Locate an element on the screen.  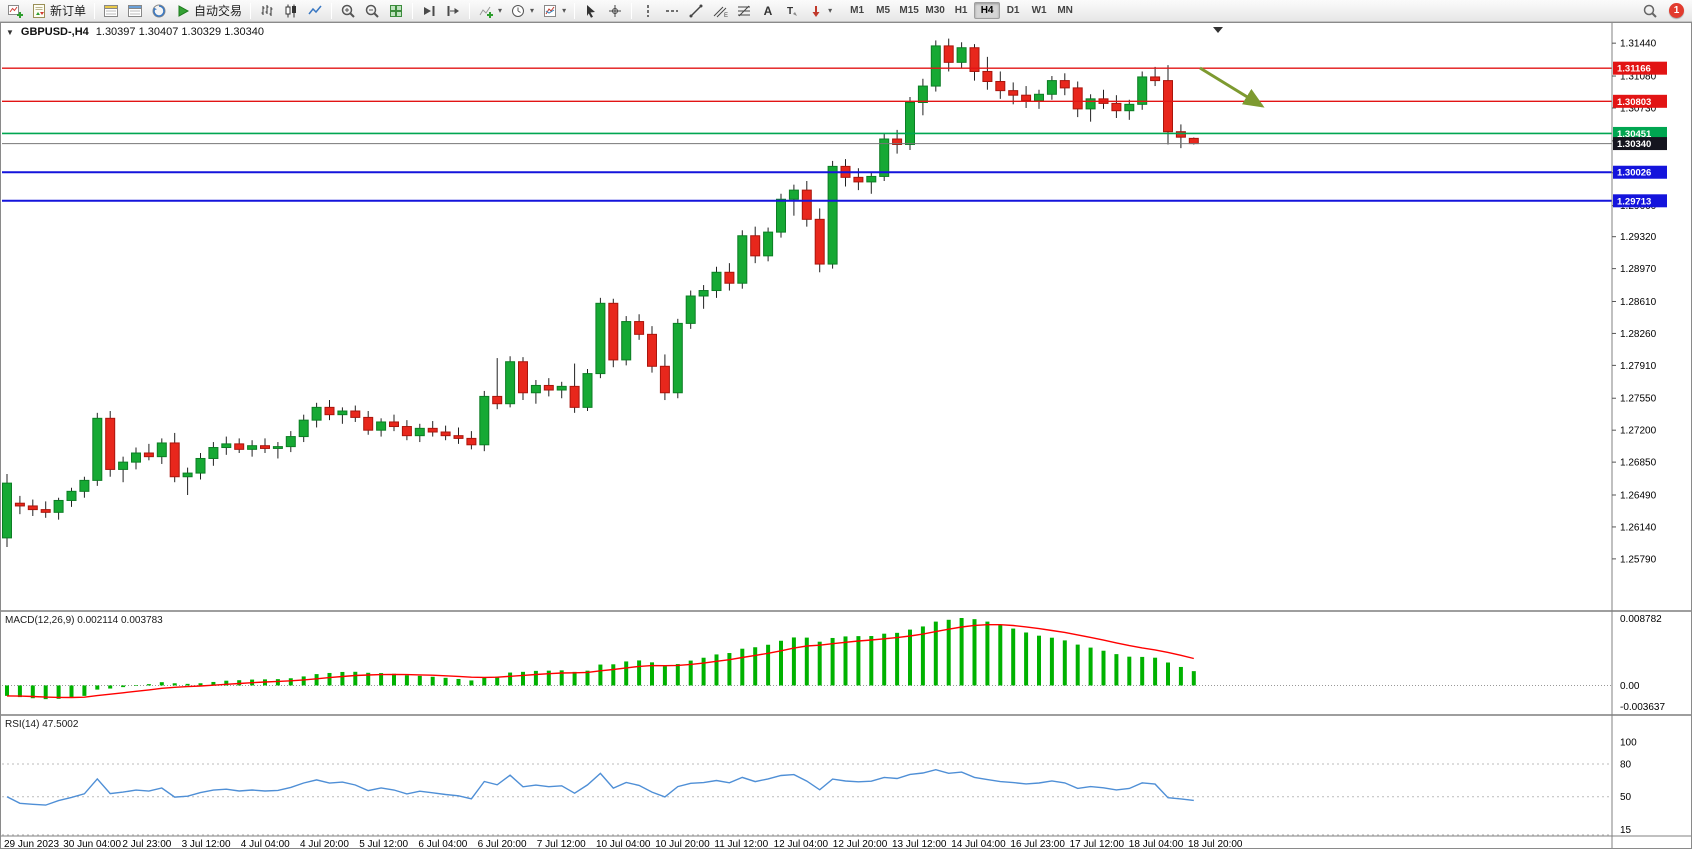
timeframe-d1-button: D1 is located at coordinates (1013, 10).